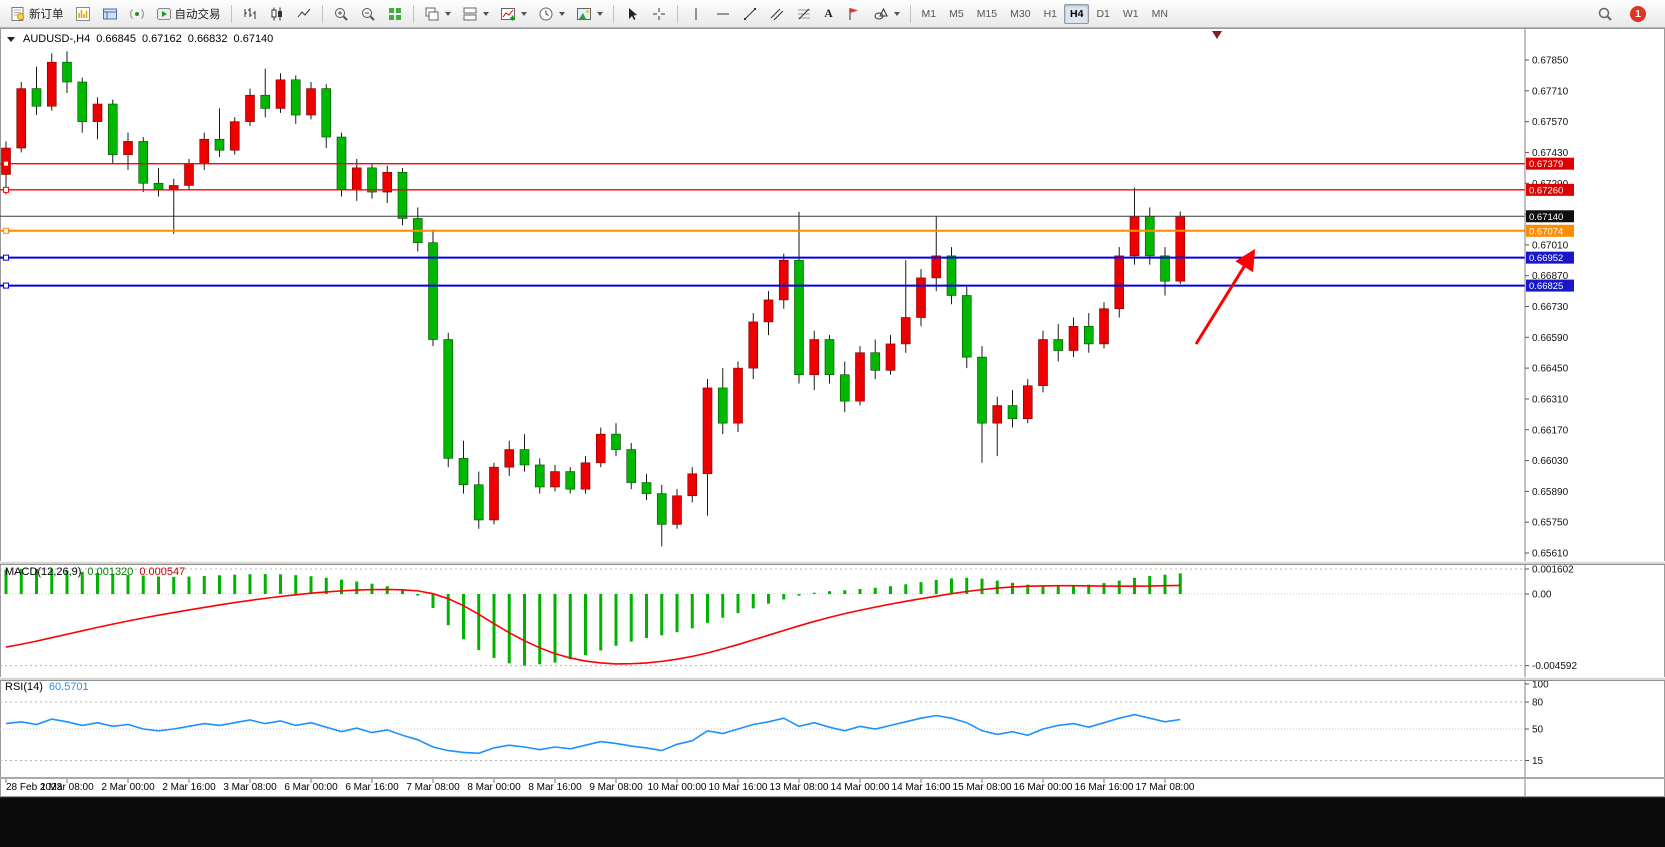  Describe the element at coordinates (413, 13) in the screenshot. I see `toolbar-separator` at that location.